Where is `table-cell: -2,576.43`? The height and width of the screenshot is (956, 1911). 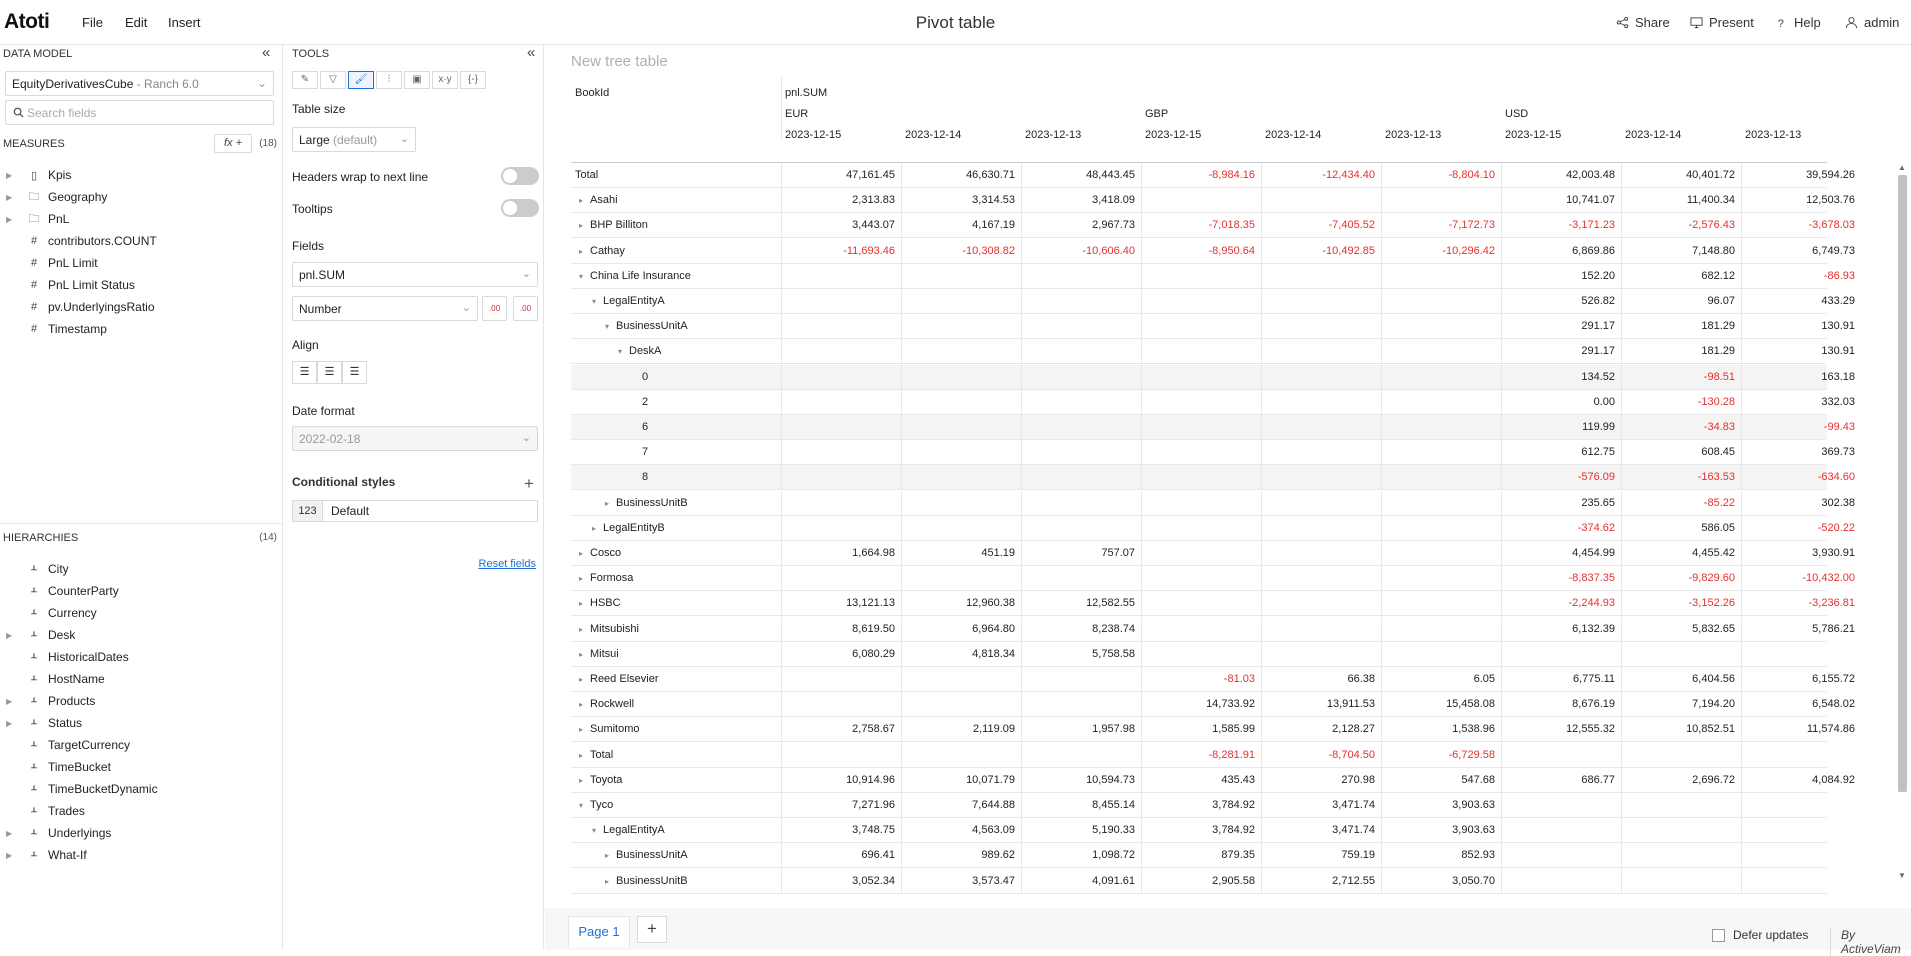
table-cell: -2,576.43 is located at coordinates (1681, 226).